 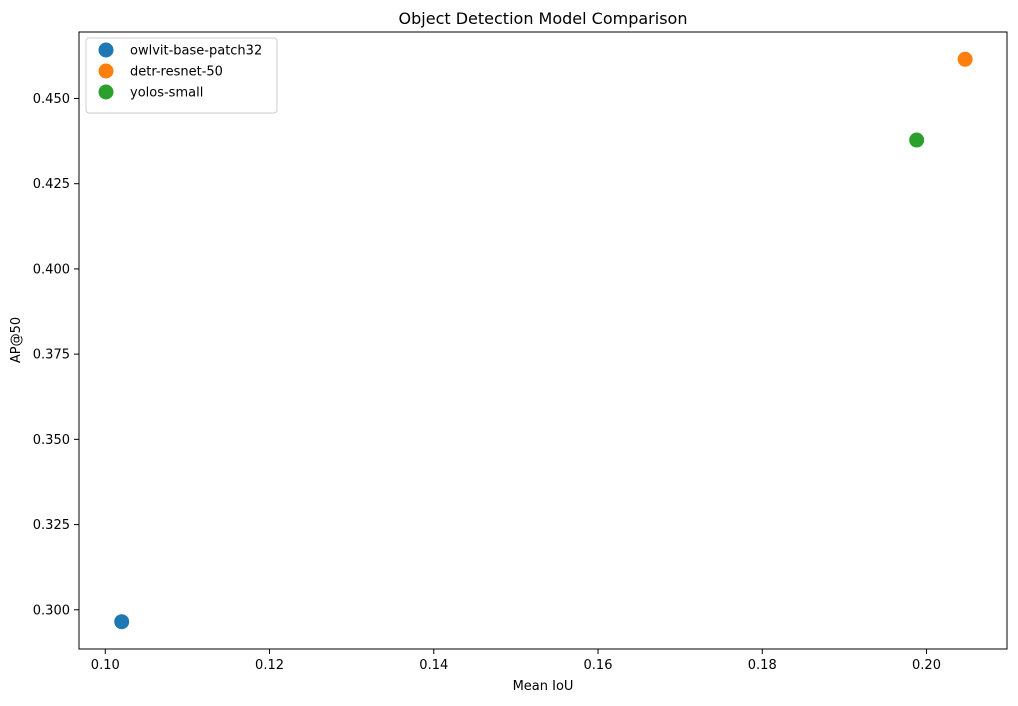 I want to click on x-tick-label: 0.20, so click(x=926, y=665).